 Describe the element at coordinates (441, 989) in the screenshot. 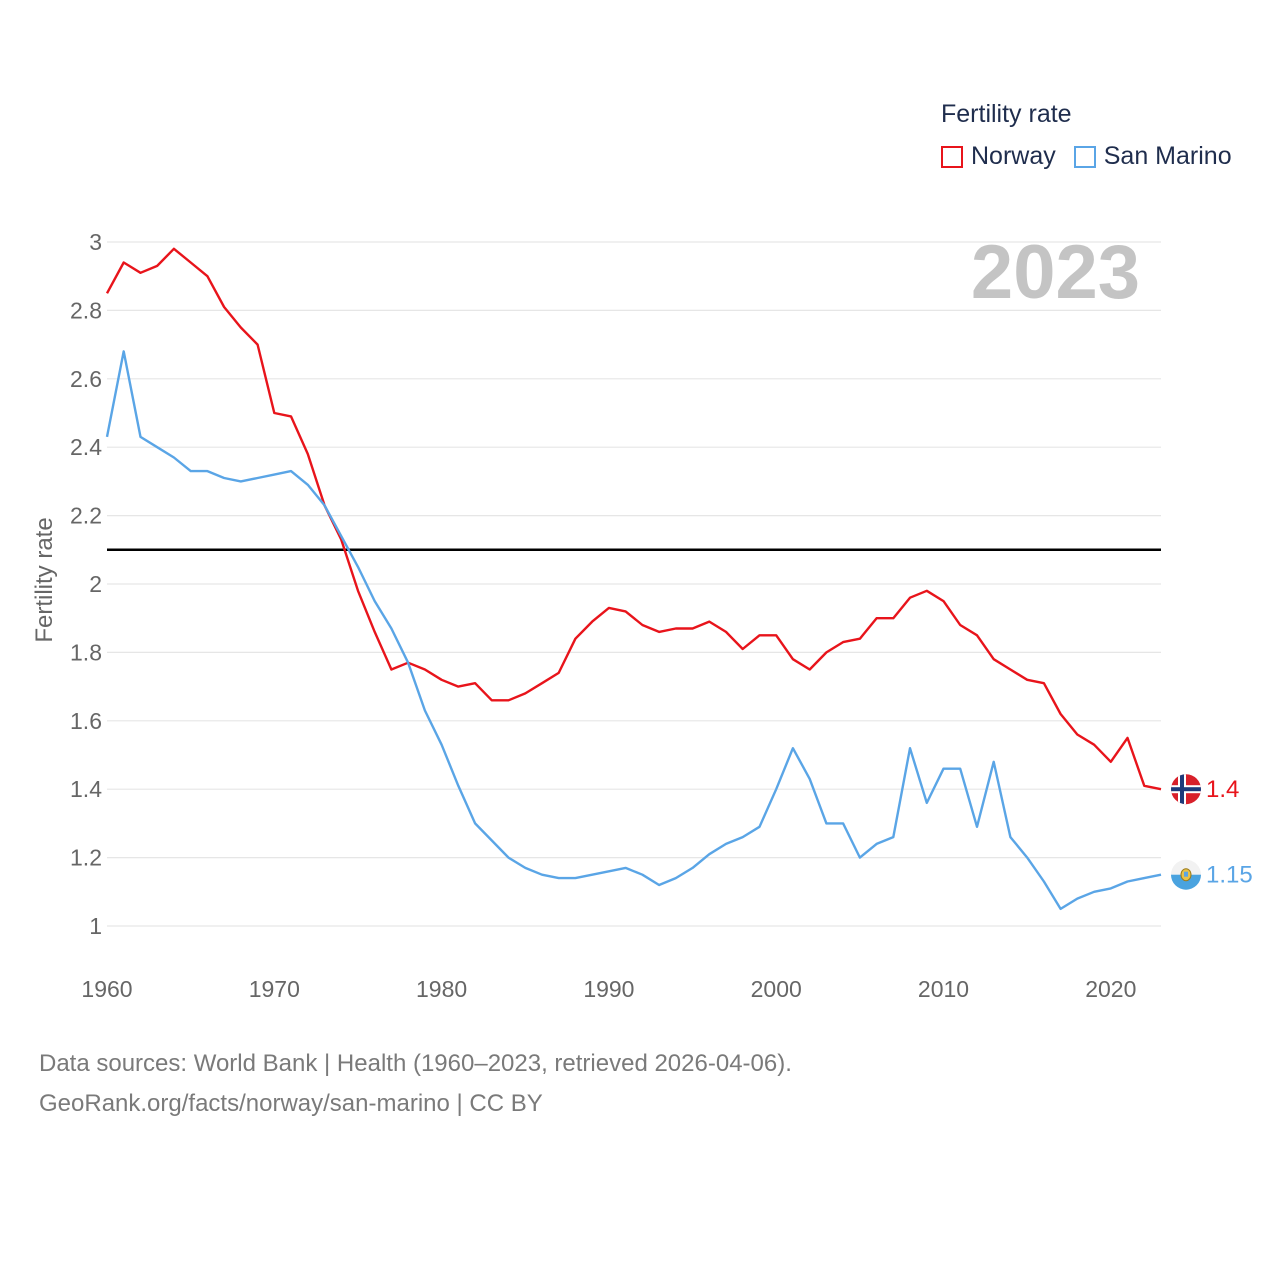

I see `x-tick-label: 1980` at that location.